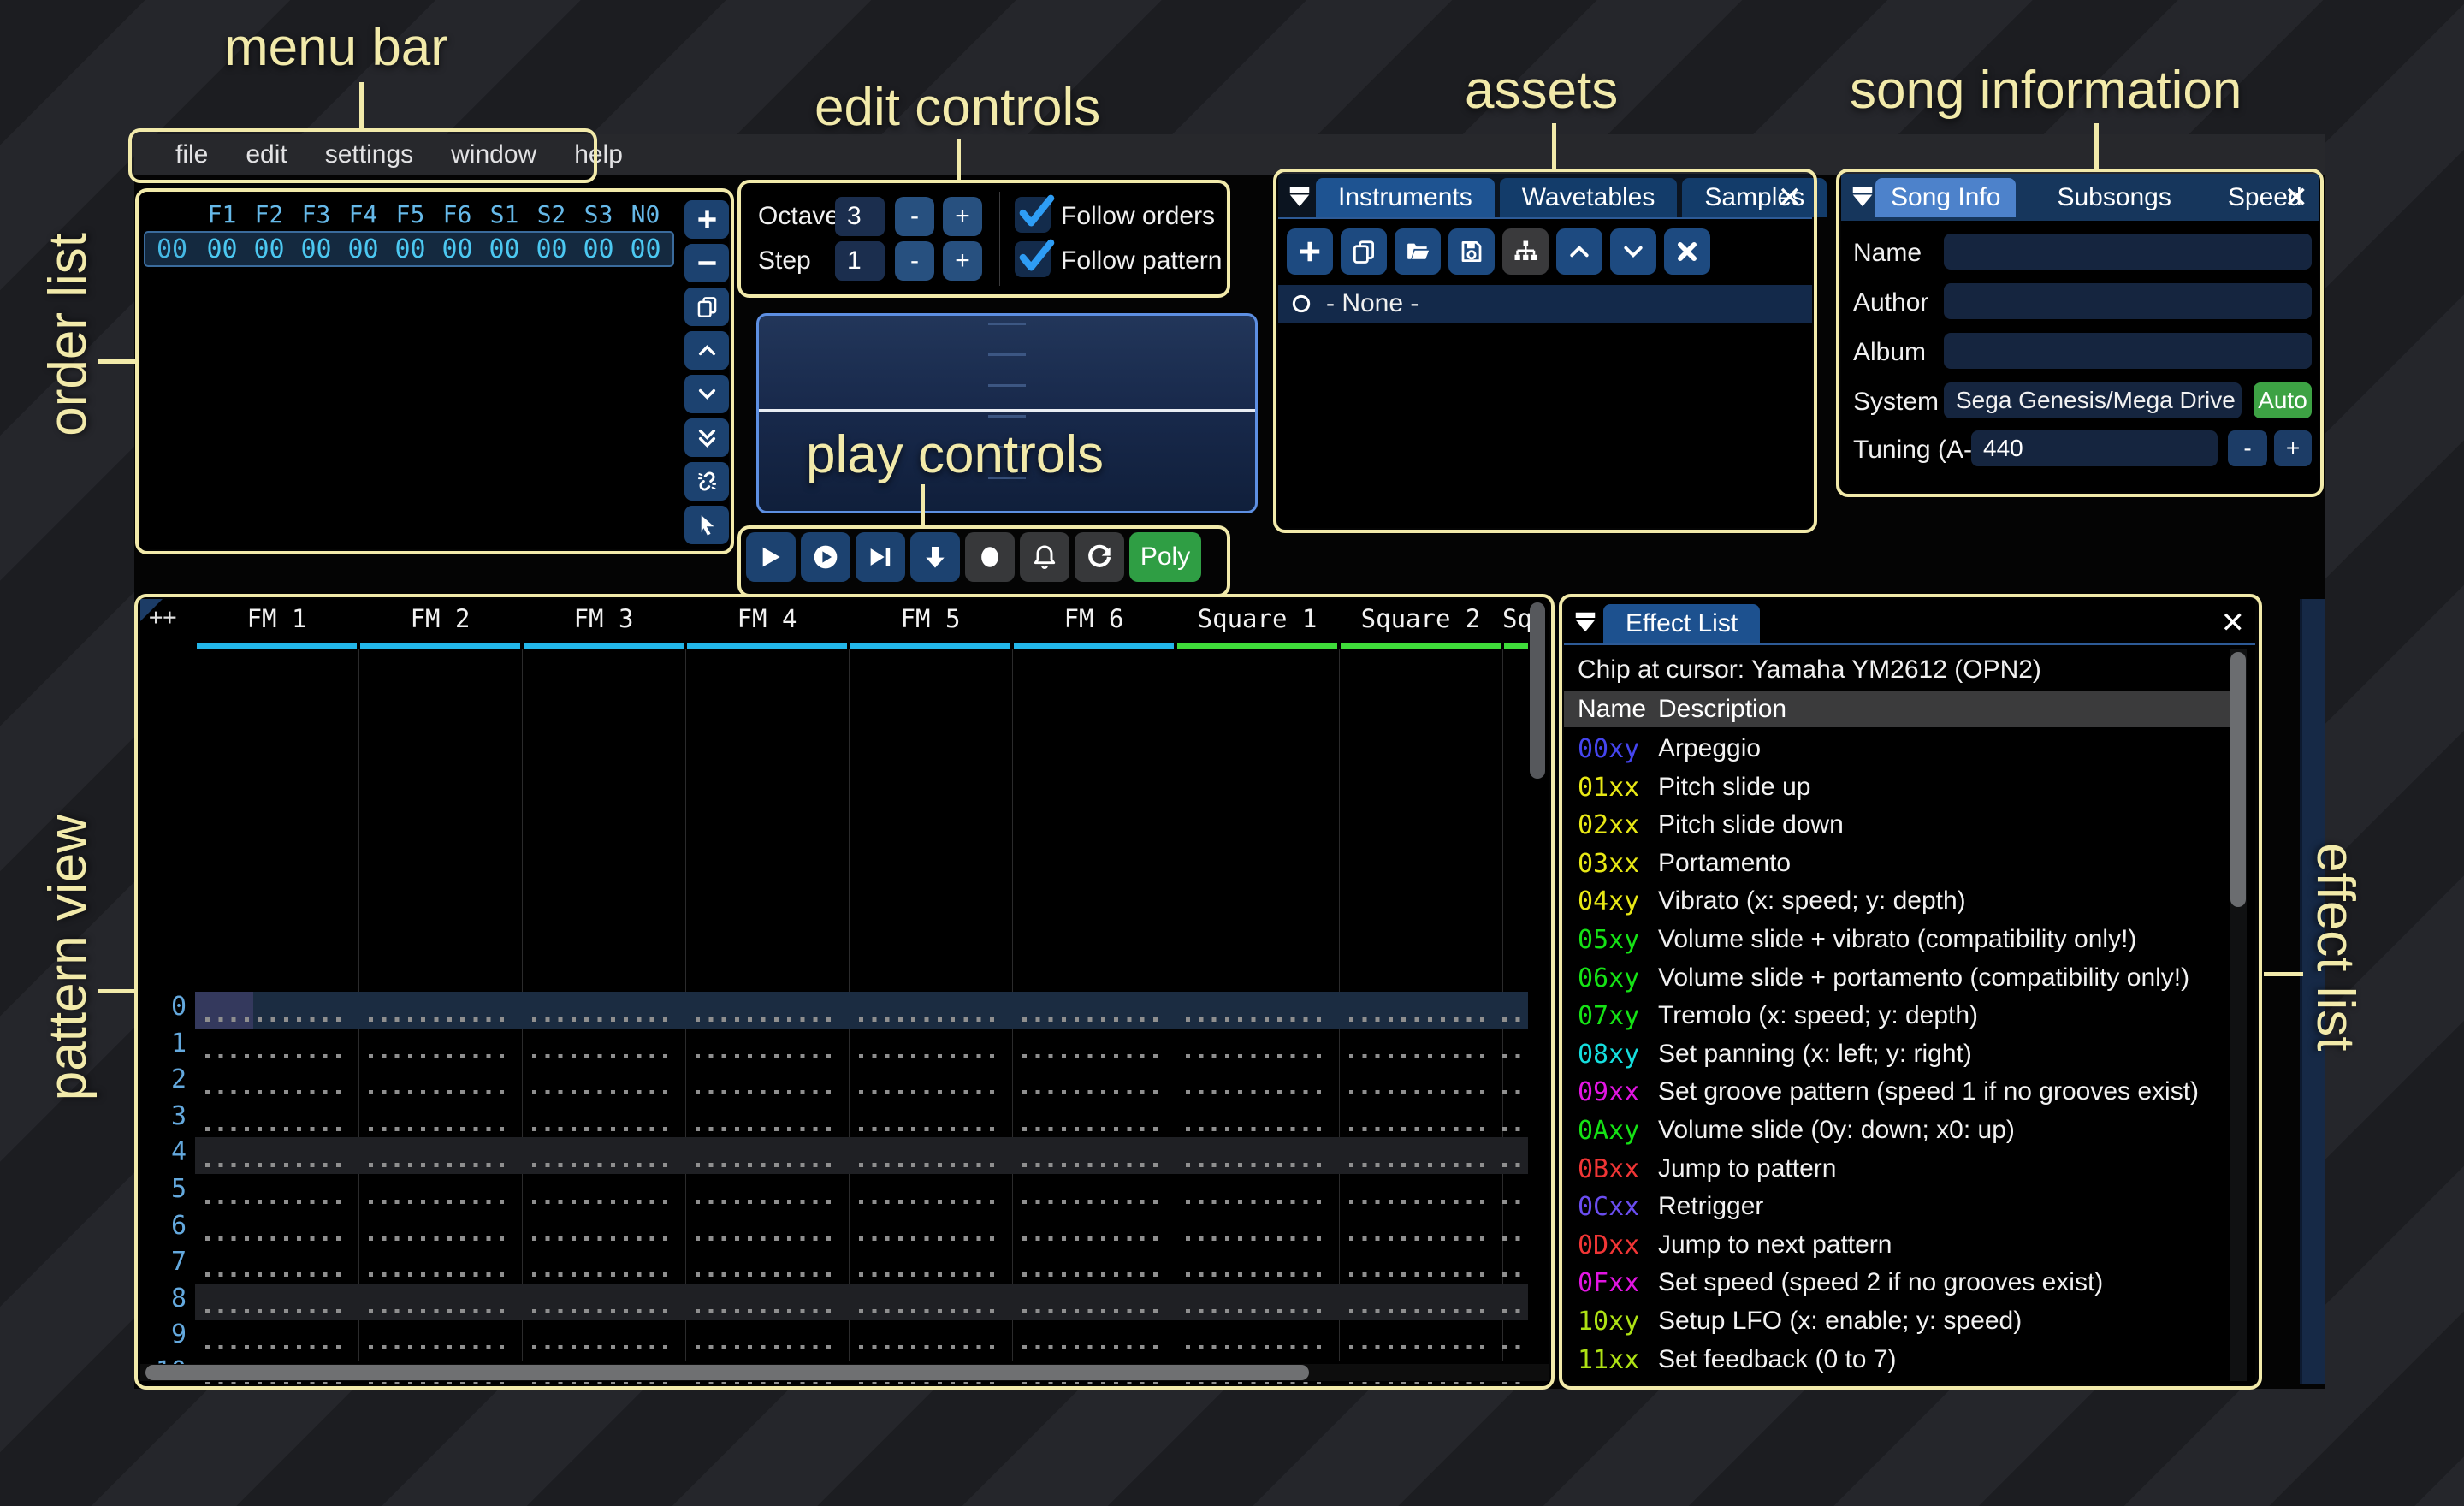  What do you see at coordinates (935, 557) in the screenshot?
I see `step-row-button` at bounding box center [935, 557].